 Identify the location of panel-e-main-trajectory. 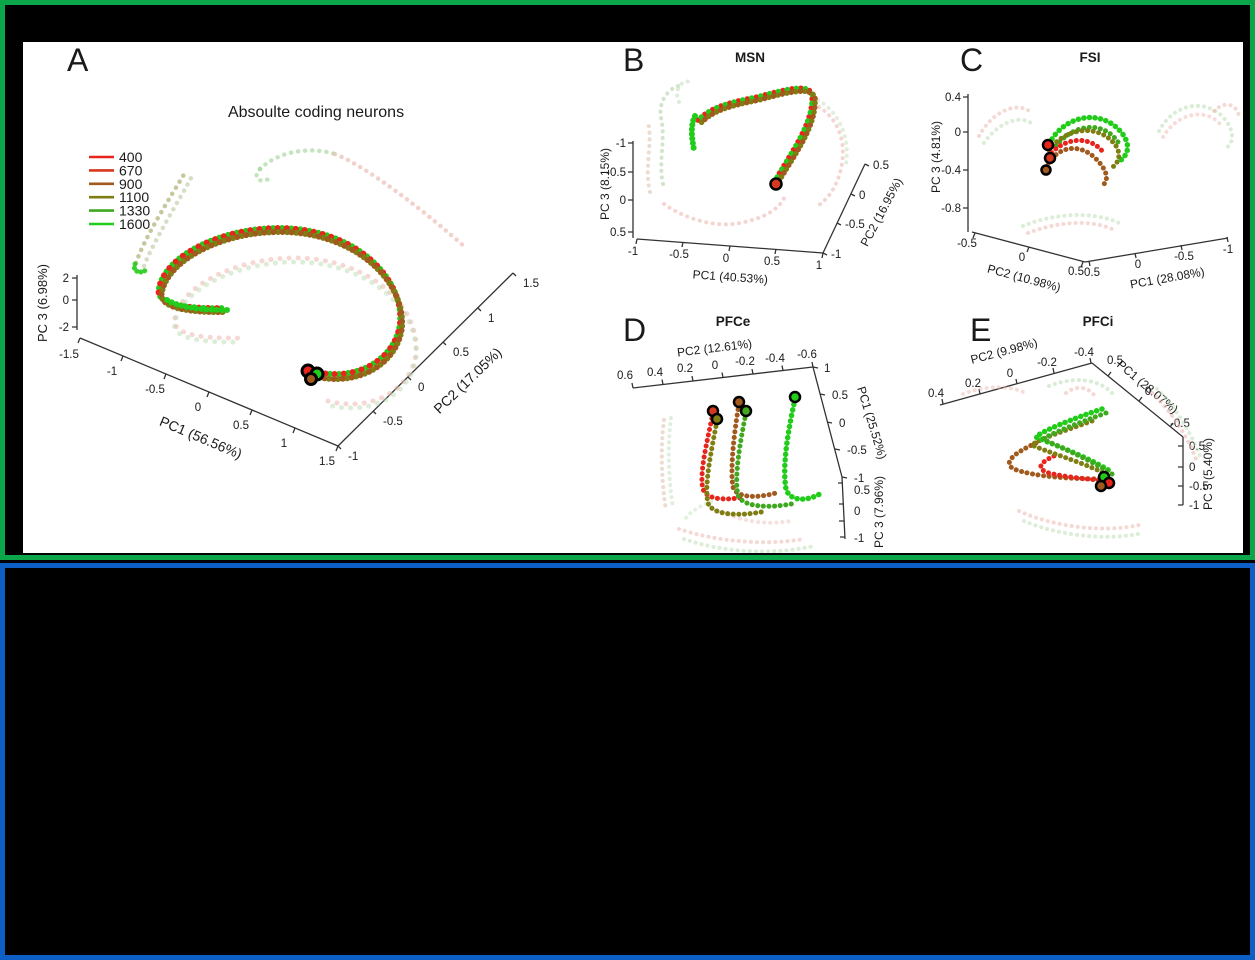
(1061, 449).